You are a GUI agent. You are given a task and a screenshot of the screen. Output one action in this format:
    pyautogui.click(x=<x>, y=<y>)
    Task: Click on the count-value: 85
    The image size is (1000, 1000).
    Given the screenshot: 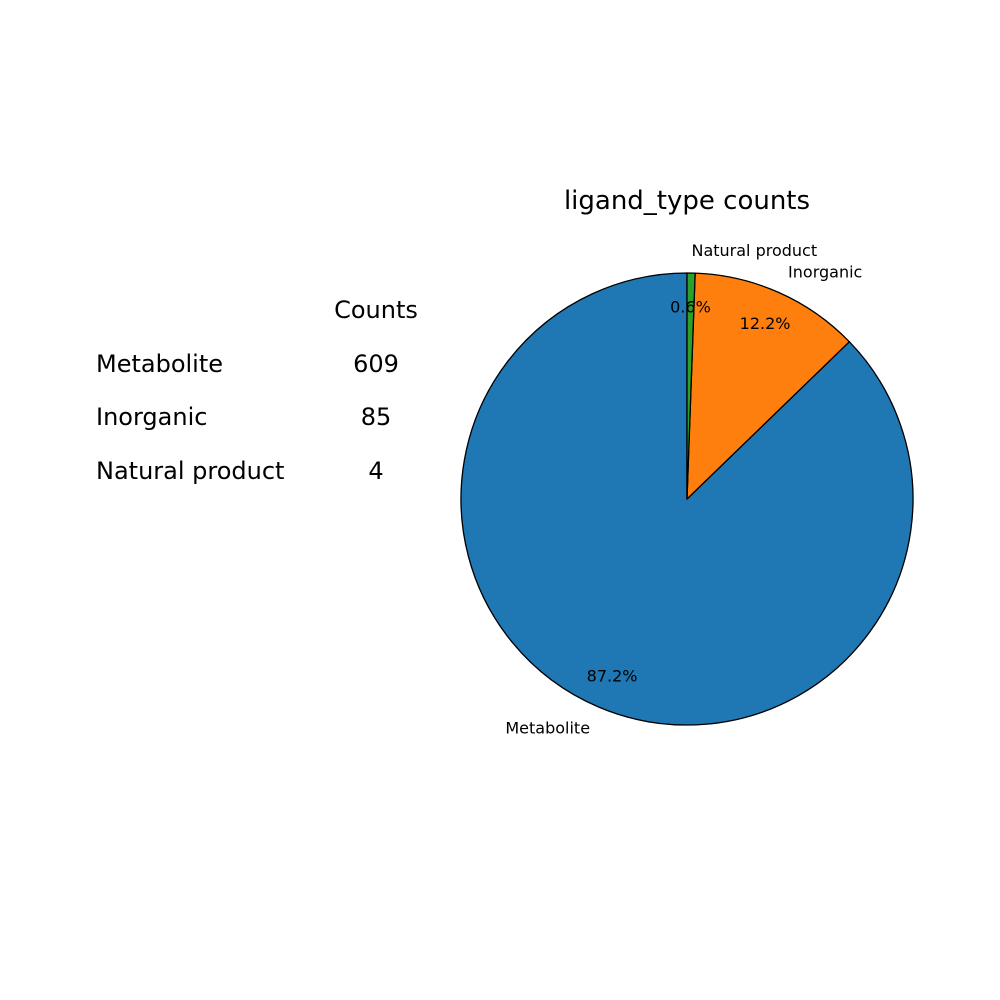 What is the action you would take?
    pyautogui.click(x=376, y=417)
    